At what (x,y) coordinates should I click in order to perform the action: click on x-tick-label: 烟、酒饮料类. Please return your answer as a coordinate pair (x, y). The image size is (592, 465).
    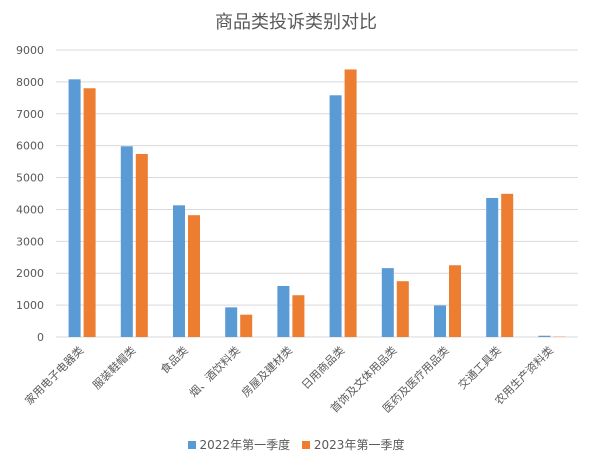
    Looking at the image, I should click on (214, 371).